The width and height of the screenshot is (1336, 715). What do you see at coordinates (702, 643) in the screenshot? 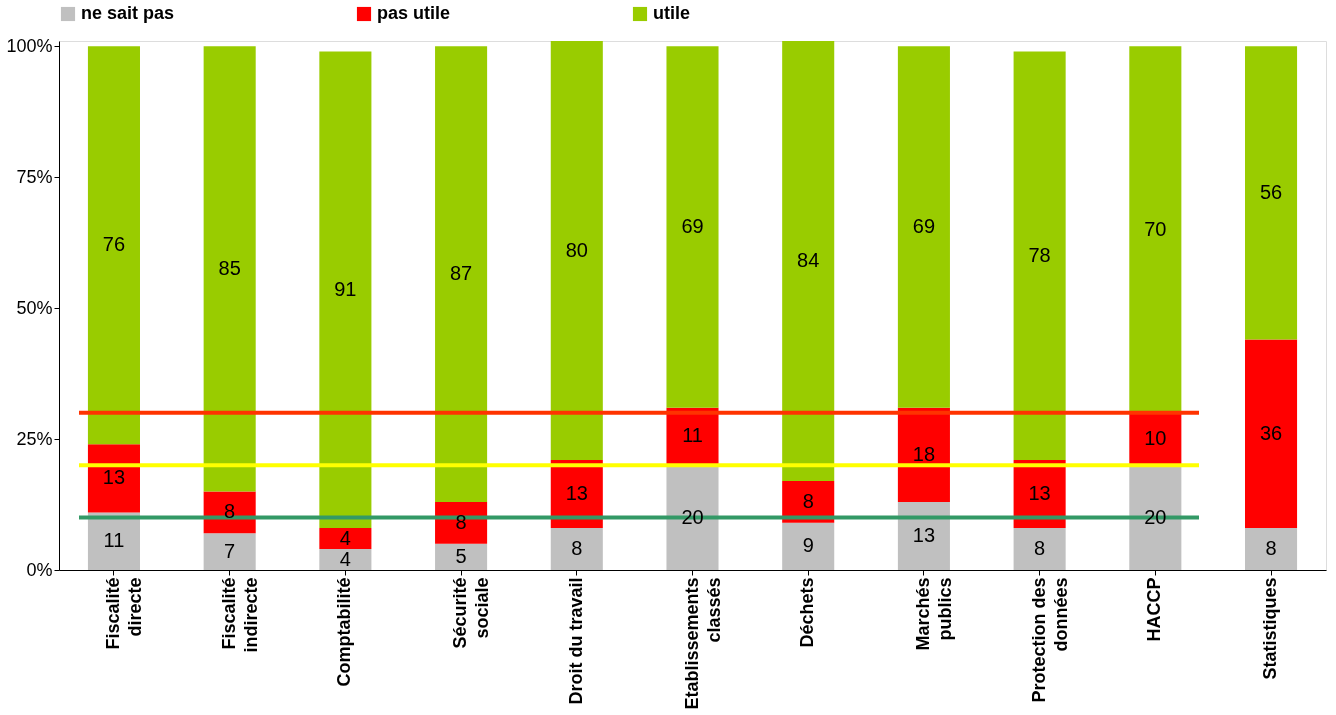
I see `x-tick-label: Etablissements classés` at bounding box center [702, 643].